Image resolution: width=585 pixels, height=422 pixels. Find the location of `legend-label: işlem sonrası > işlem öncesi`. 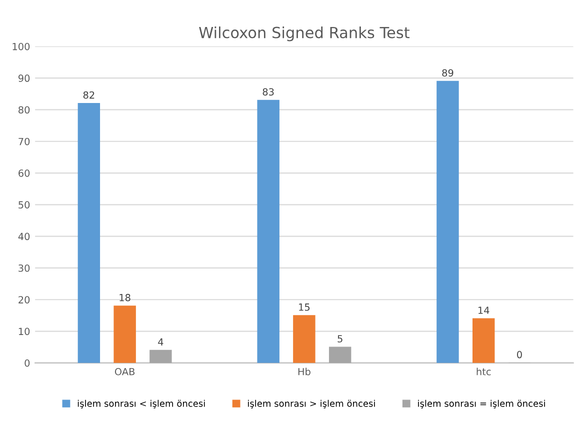

legend-label: işlem sonrası > işlem öncesi is located at coordinates (311, 404).